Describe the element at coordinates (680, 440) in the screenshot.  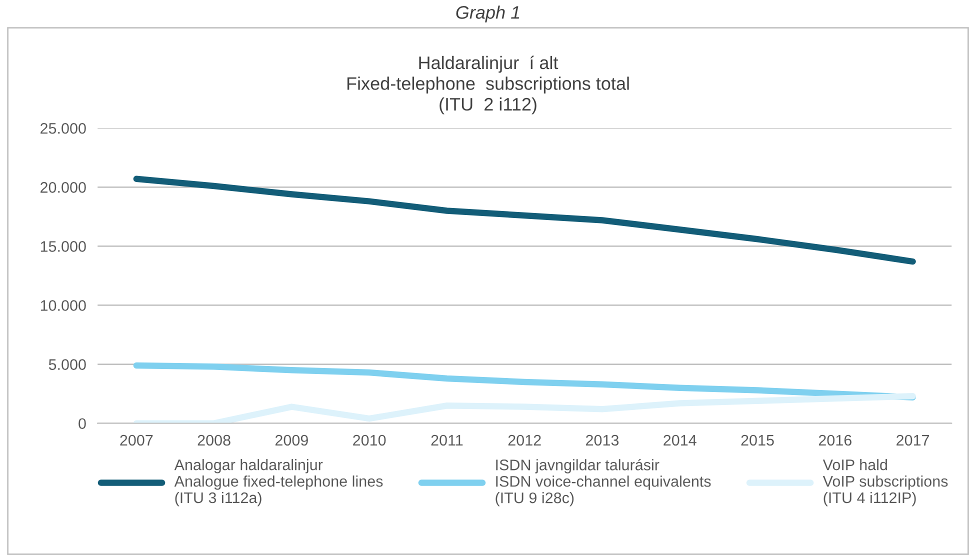
I see `x-tick-label: 2014` at that location.